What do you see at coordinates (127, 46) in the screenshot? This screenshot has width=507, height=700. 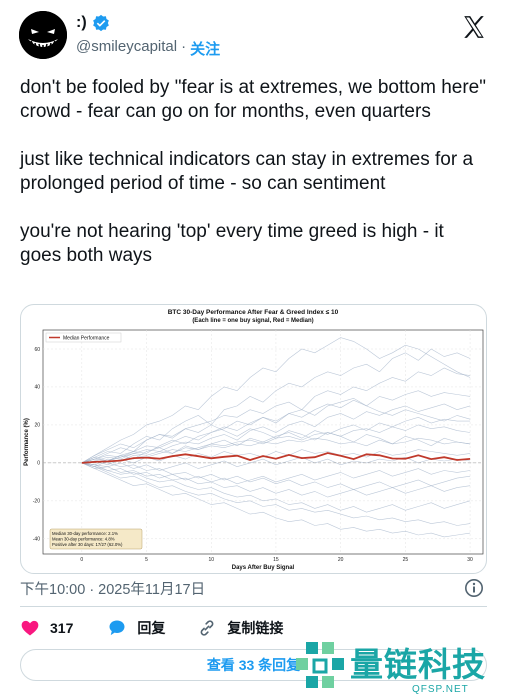 I see `author-handle: @smileycapital` at bounding box center [127, 46].